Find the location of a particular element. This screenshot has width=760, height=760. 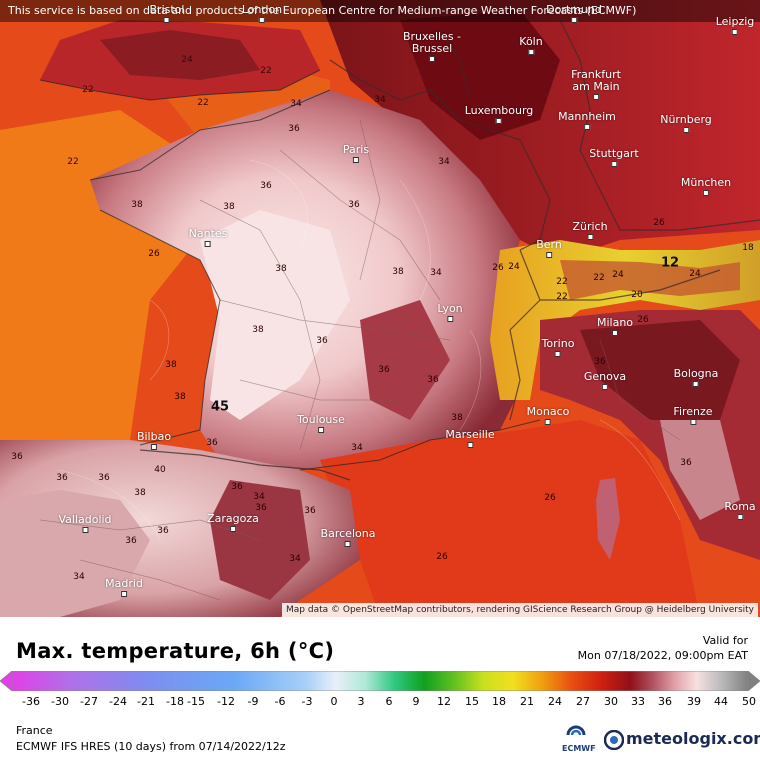

ecmwf-logo-icon is located at coordinates (576, 730).